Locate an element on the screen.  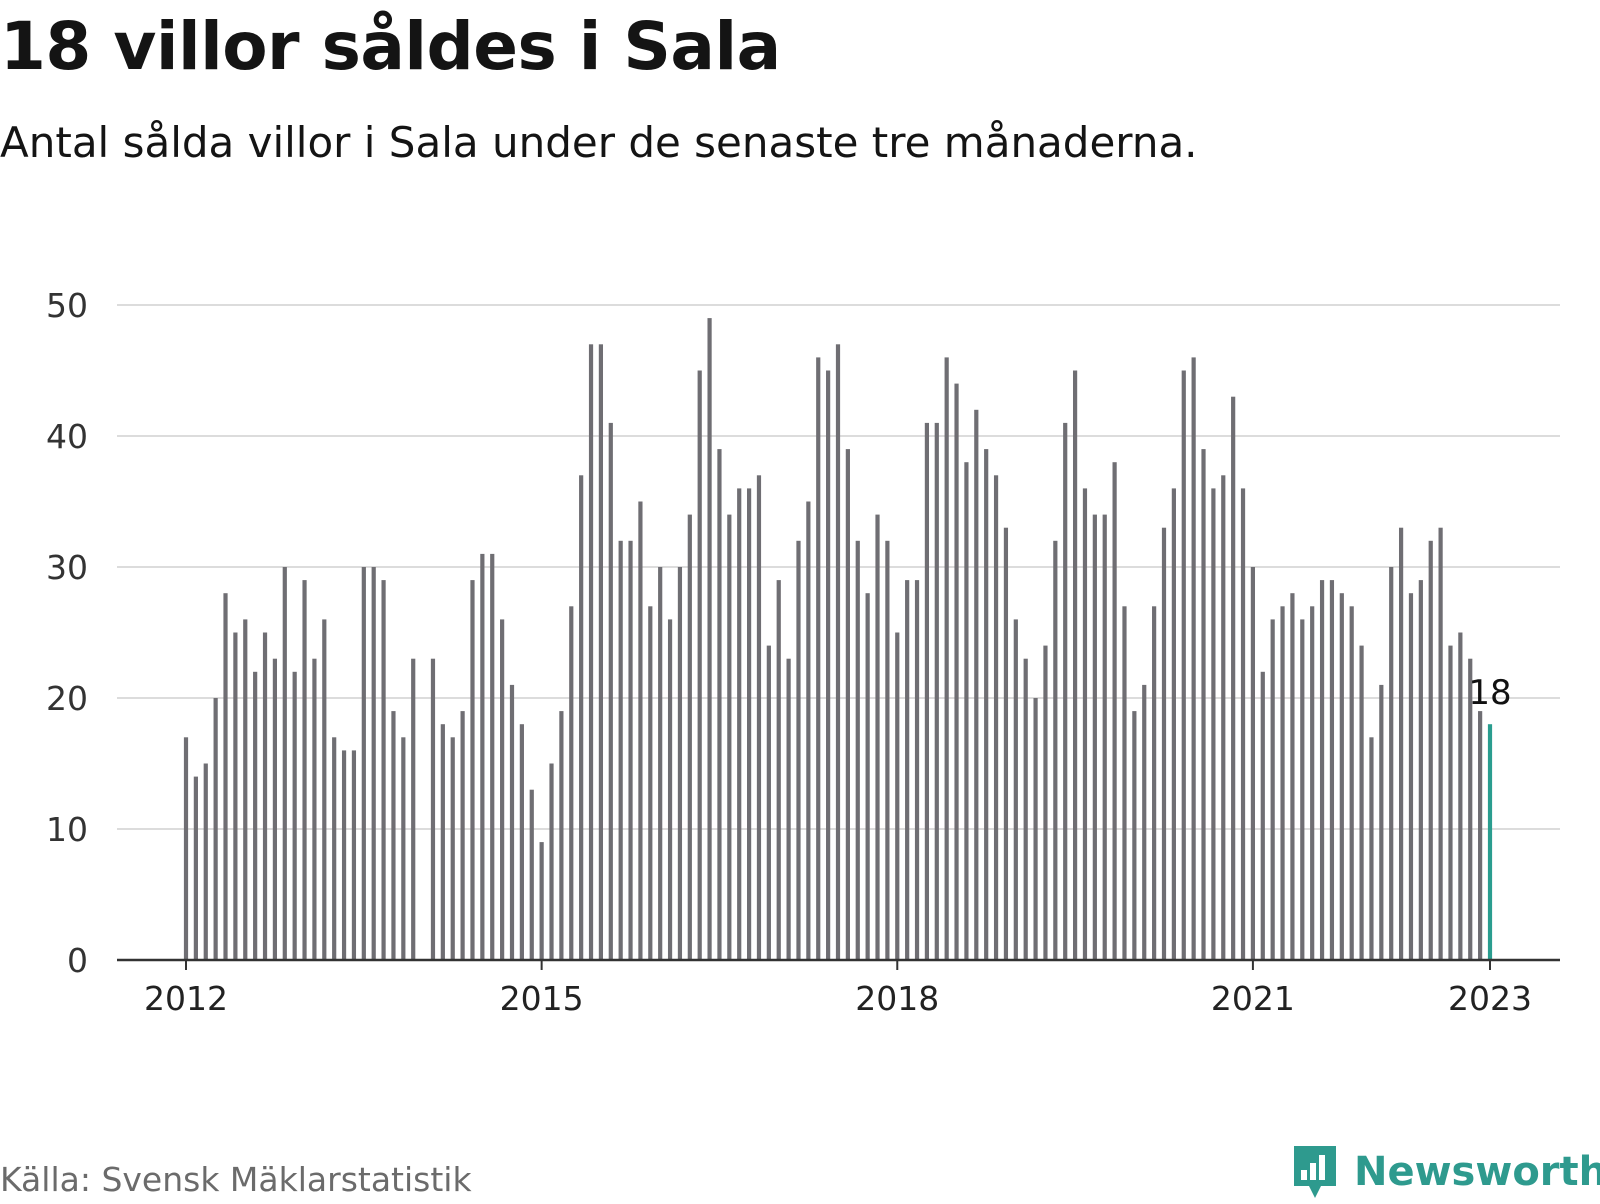
brand-name: Newsworthy is located at coordinates (1477, 1172).